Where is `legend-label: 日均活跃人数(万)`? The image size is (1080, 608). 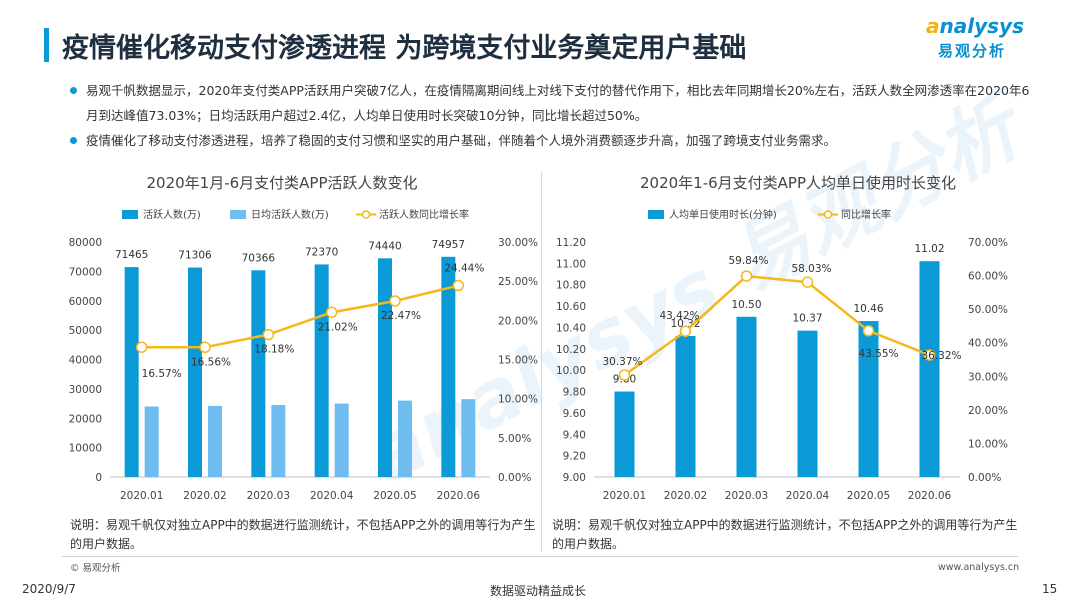 legend-label: 日均活跃人数(万) is located at coordinates (290, 214).